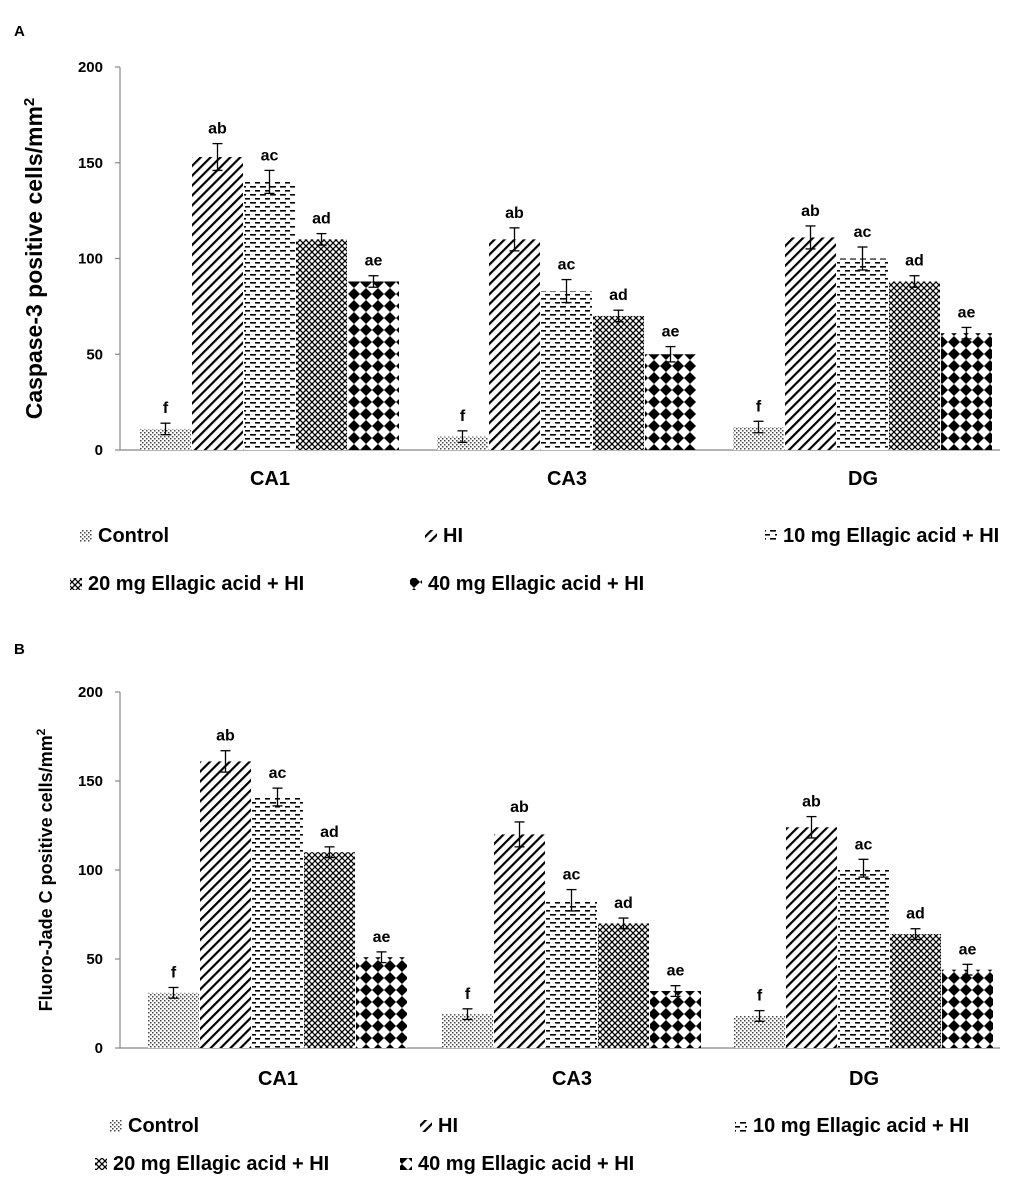  Describe the element at coordinates (19, 649) in the screenshot. I see `panel-label: B` at that location.